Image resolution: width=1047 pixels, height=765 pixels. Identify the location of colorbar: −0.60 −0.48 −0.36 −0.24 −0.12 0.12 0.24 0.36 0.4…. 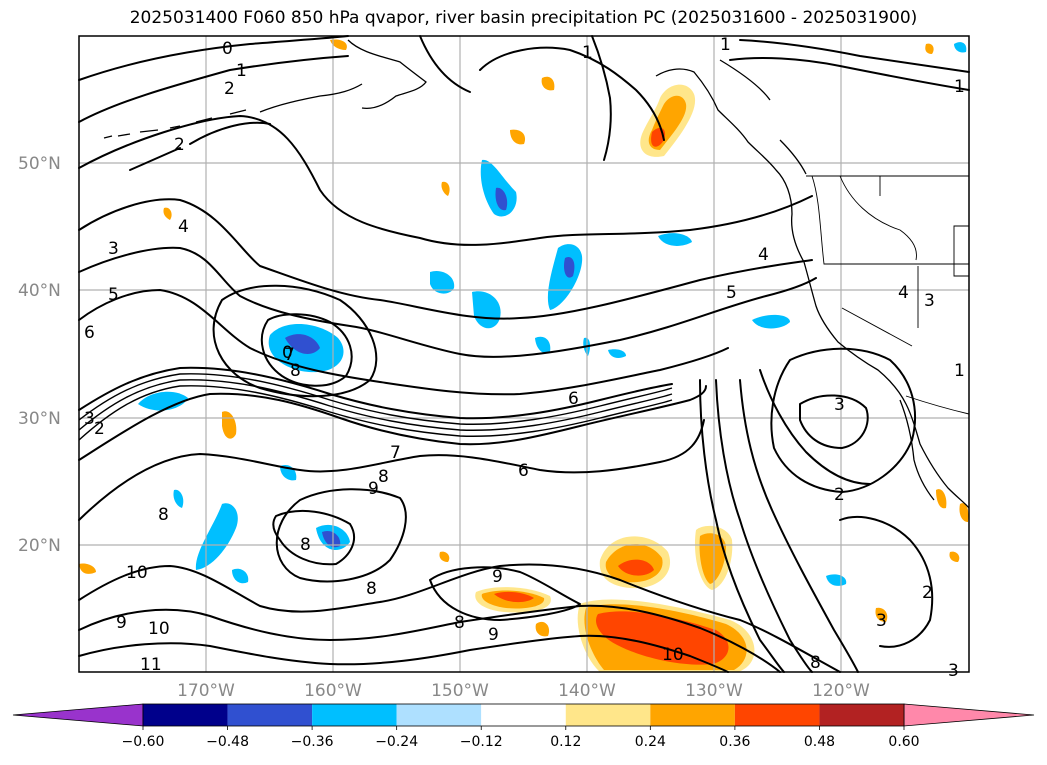
(523, 726).